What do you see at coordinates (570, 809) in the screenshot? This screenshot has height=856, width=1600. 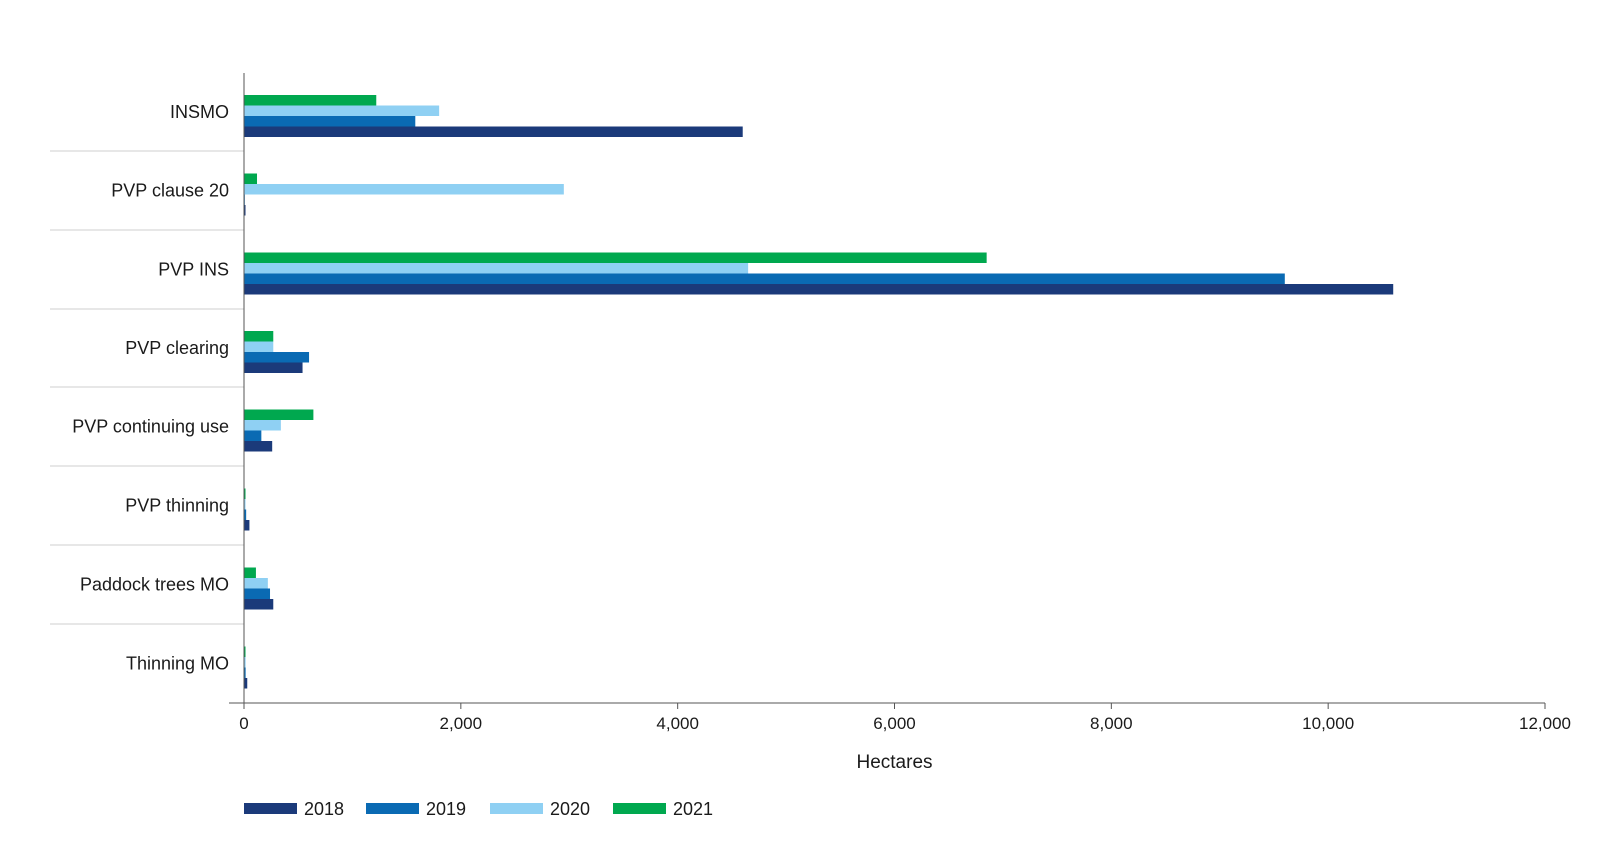 I see `legend-label-2020: 2020` at bounding box center [570, 809].